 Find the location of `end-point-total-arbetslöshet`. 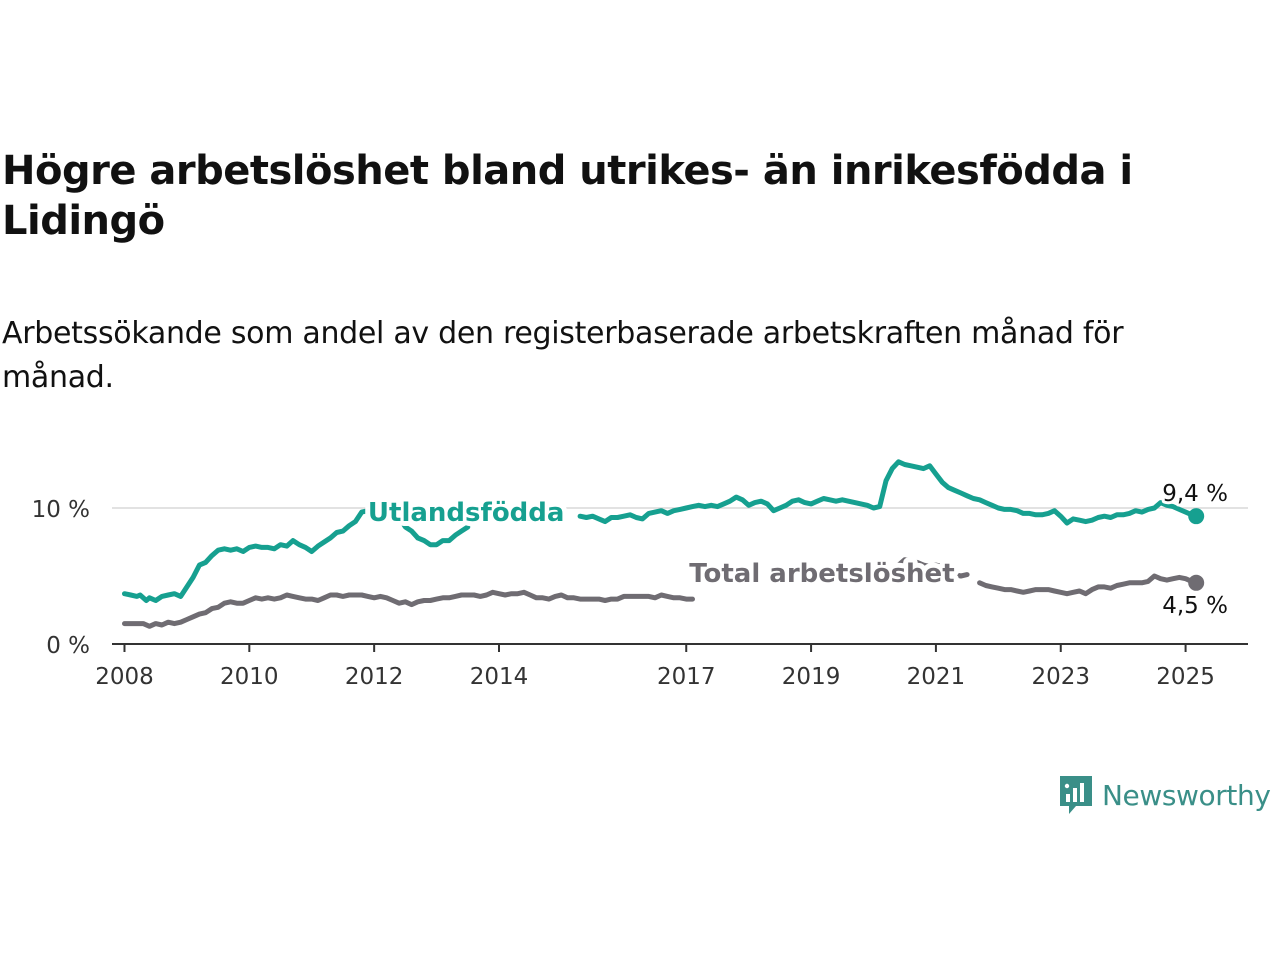

end-point-total-arbetslöshet is located at coordinates (1196, 582).